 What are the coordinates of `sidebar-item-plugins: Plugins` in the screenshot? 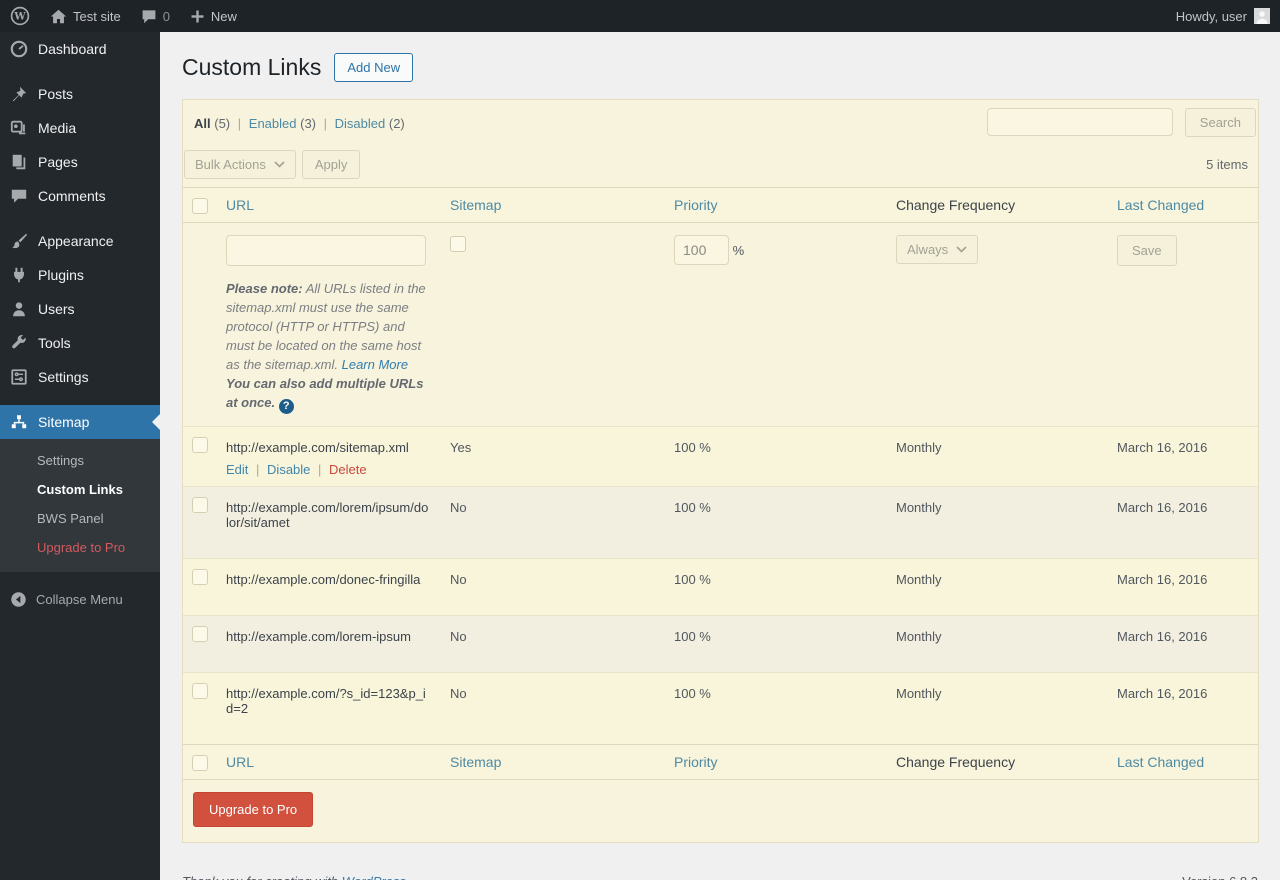 It's located at (80, 275).